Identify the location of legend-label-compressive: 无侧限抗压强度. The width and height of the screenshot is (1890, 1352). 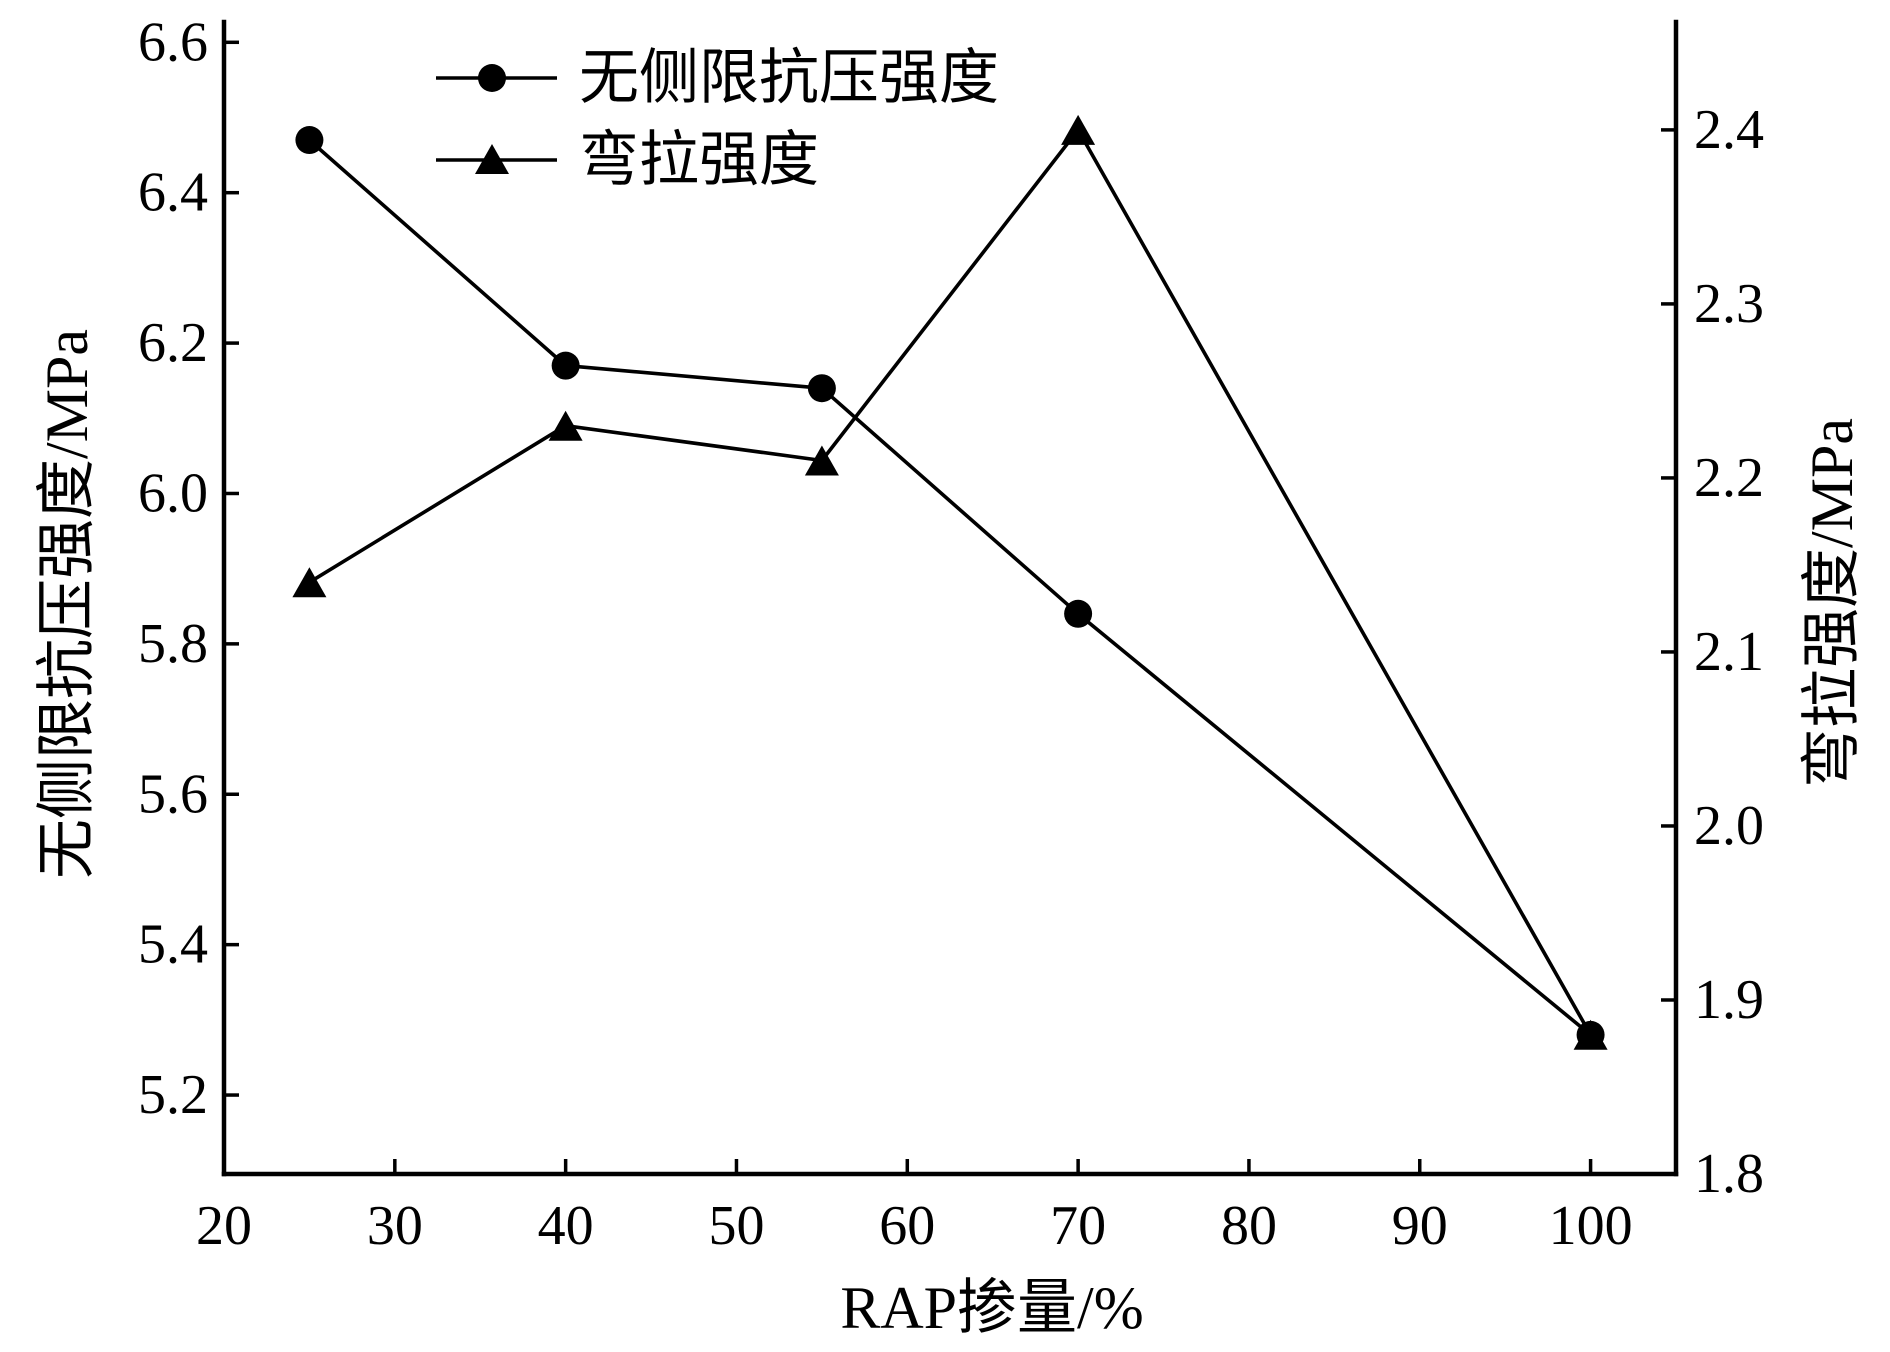
(789, 78).